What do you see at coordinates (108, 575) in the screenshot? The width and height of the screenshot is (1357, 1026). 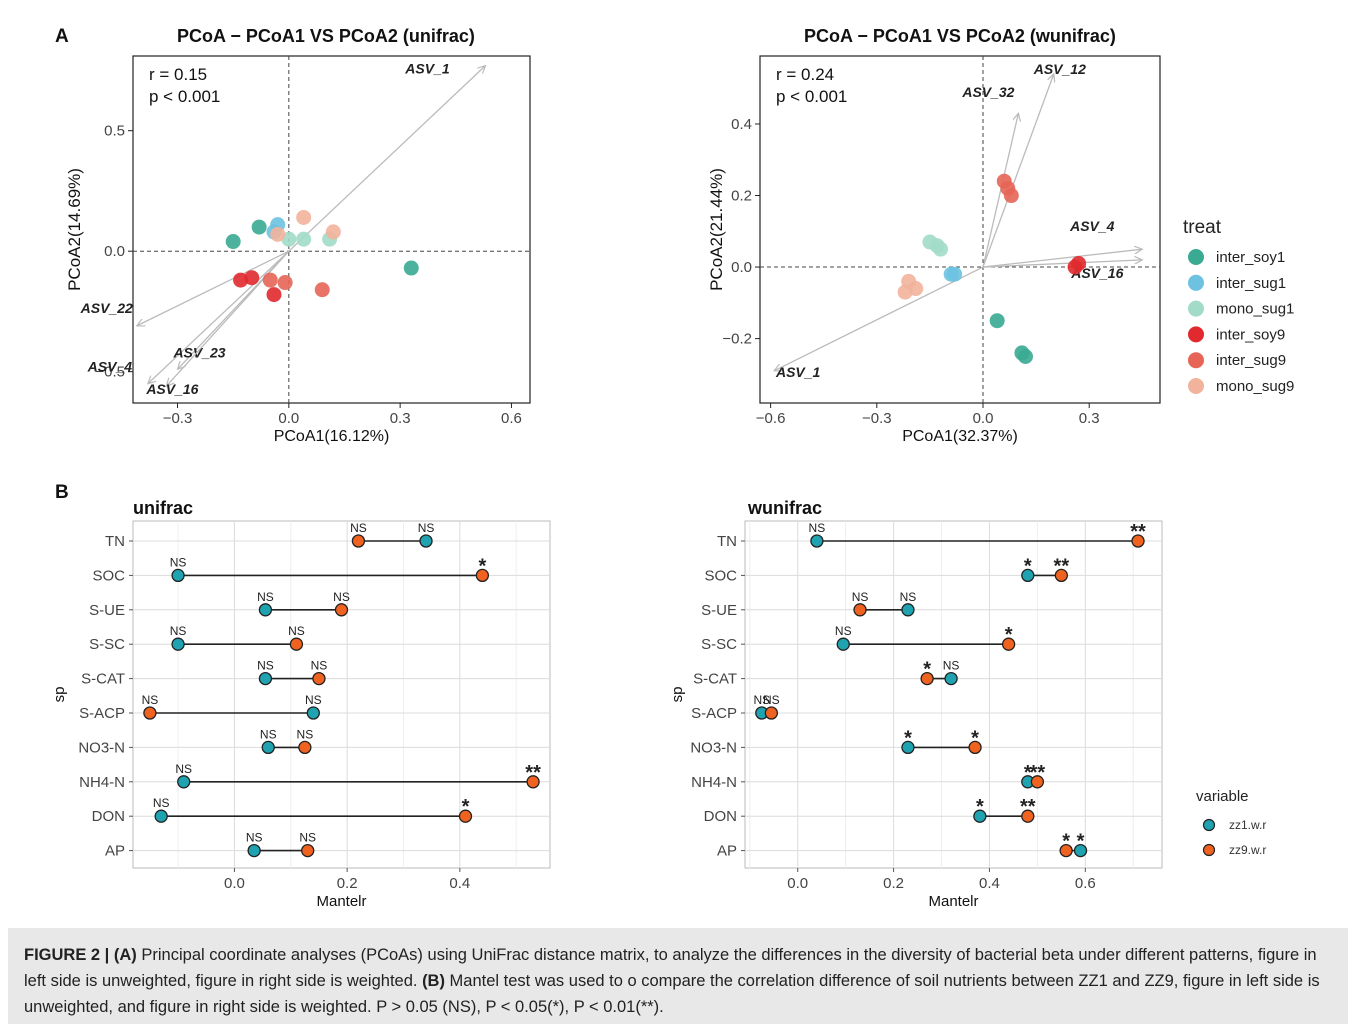 I see `category-label: SOC` at bounding box center [108, 575].